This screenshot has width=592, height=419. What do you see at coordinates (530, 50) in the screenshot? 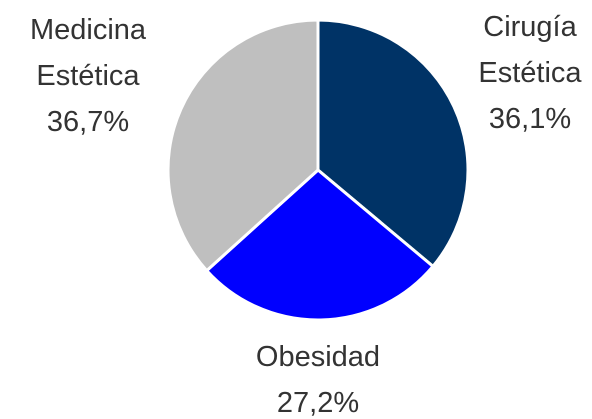
I see `category-label: Cirugía Estética` at bounding box center [530, 50].